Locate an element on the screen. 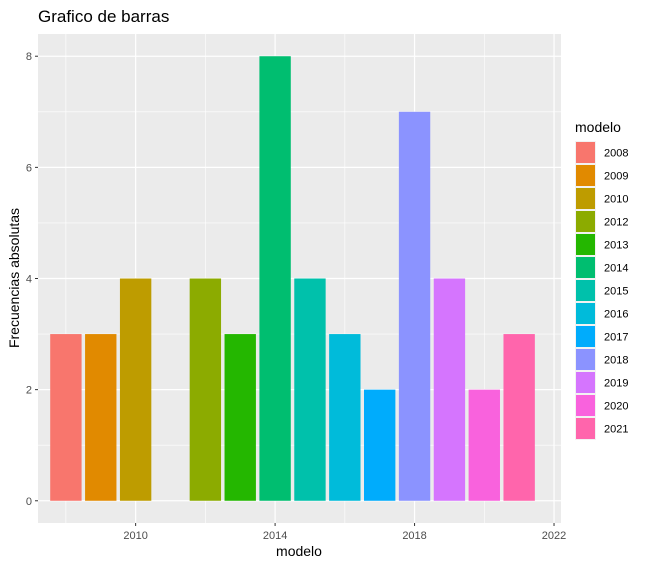  legend-label-2018: 2018 is located at coordinates (616, 361).